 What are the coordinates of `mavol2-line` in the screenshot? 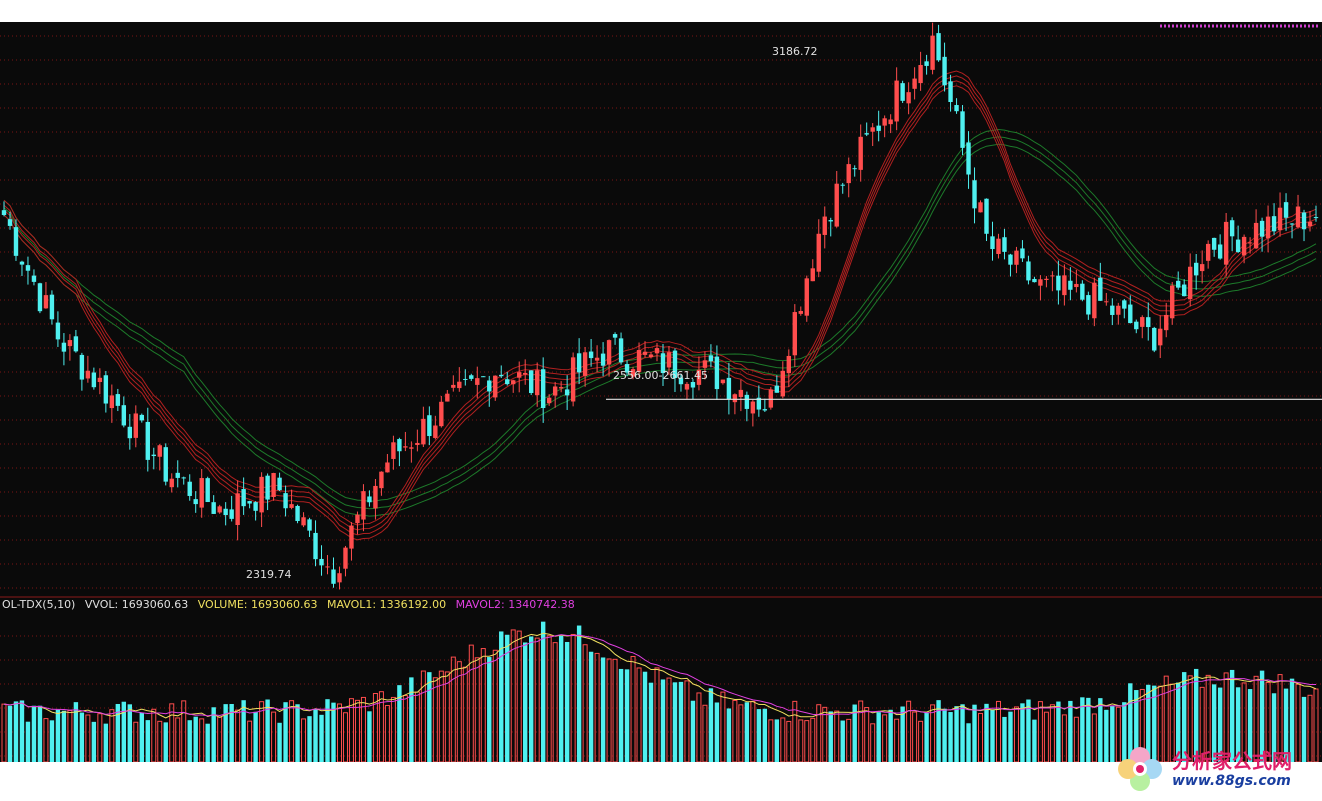 It's located at (659, 675).